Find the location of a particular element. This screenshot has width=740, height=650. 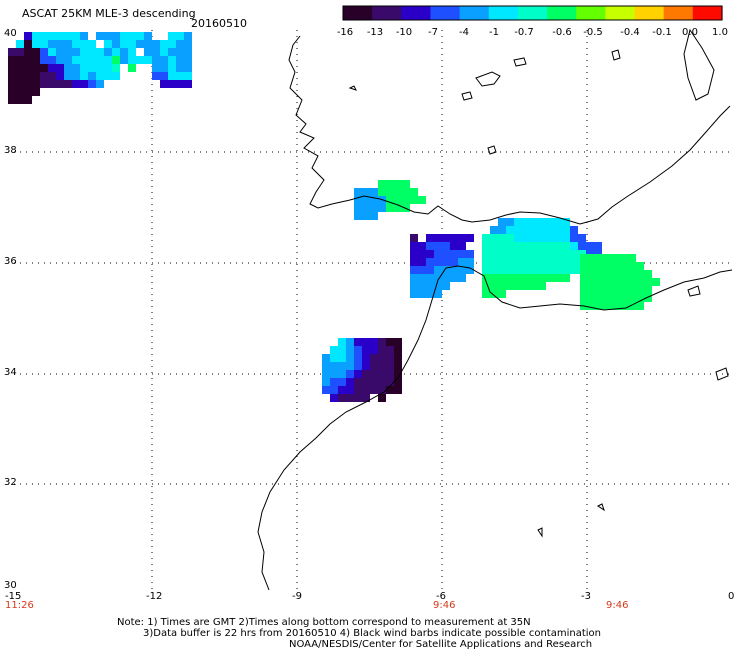

colorbar-frame is located at coordinates (532, 13).